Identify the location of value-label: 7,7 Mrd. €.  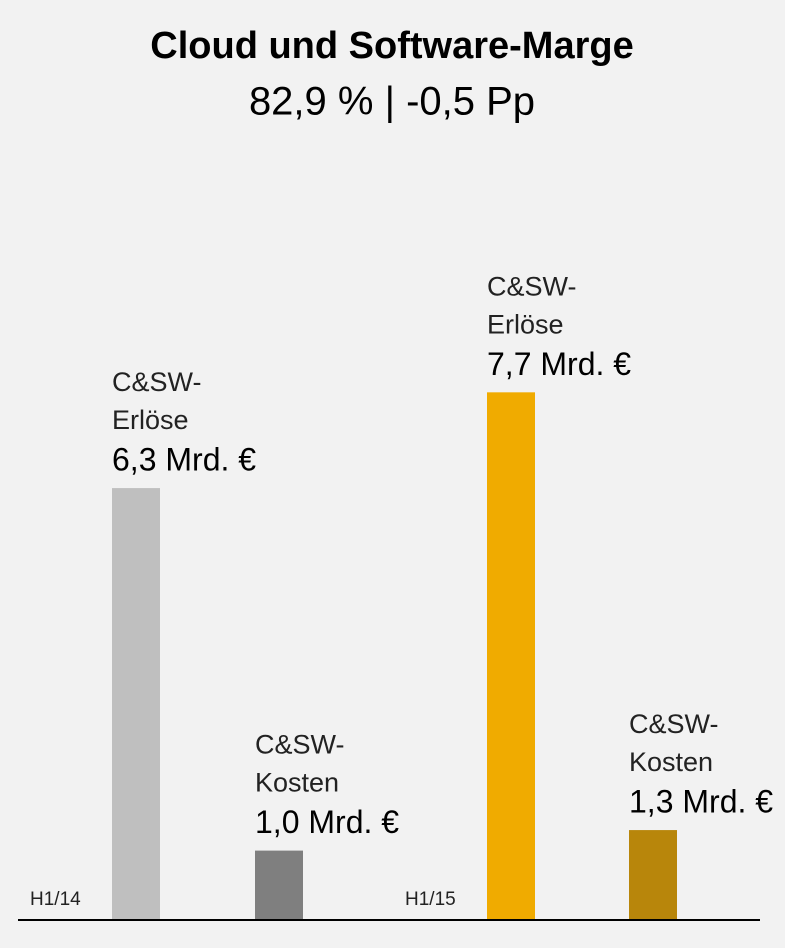
(559, 364).